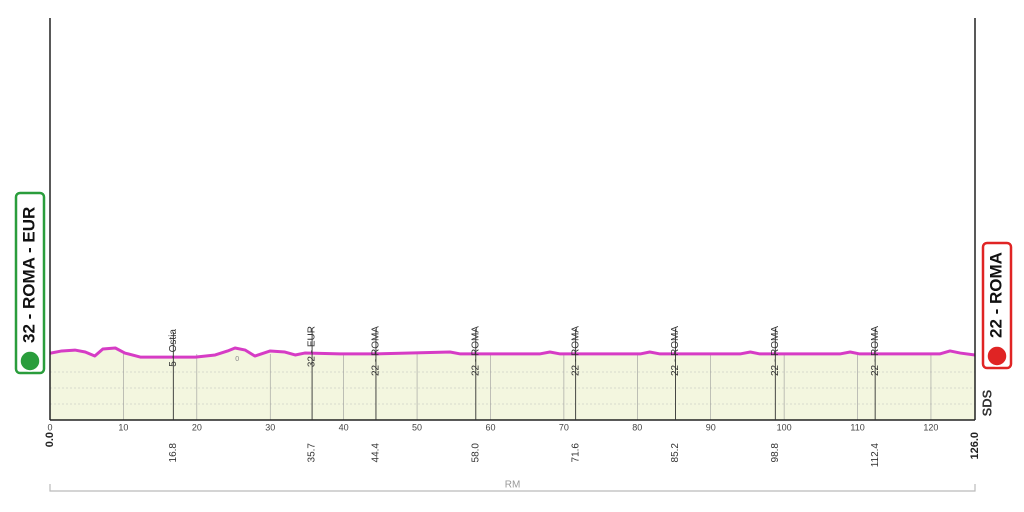  I want to click on x-tick-label: 120, so click(930, 427).